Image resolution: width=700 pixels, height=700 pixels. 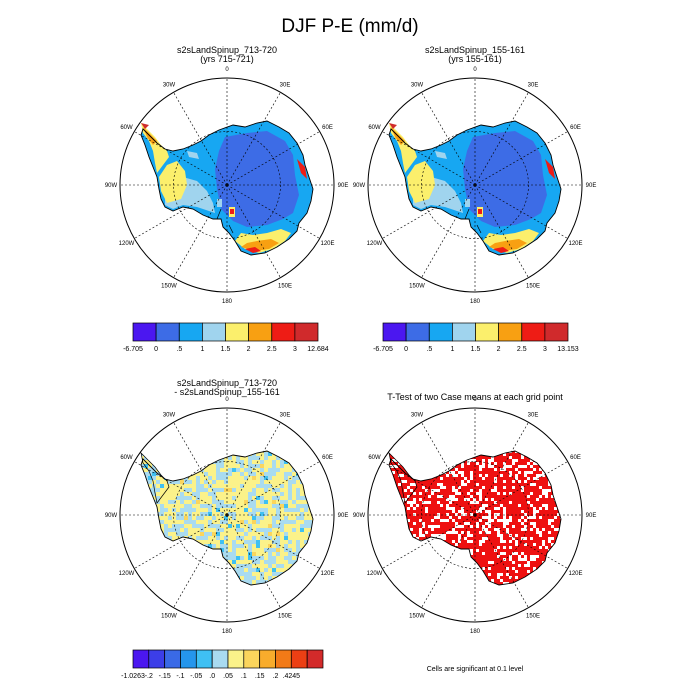 What do you see at coordinates (475, 50) in the screenshot?
I see `panel-title: s2sLandSpinup_155-161` at bounding box center [475, 50].